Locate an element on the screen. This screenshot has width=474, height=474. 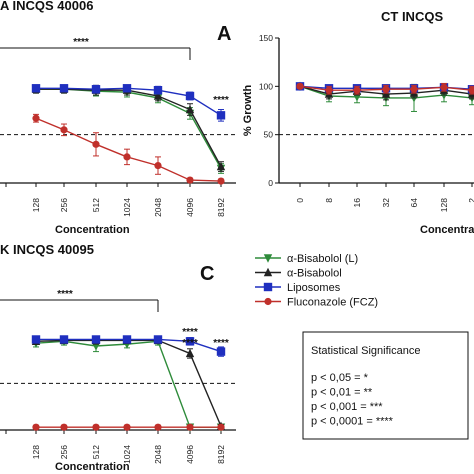
x-tick-label: 1024 is located at coordinates (127, 454).